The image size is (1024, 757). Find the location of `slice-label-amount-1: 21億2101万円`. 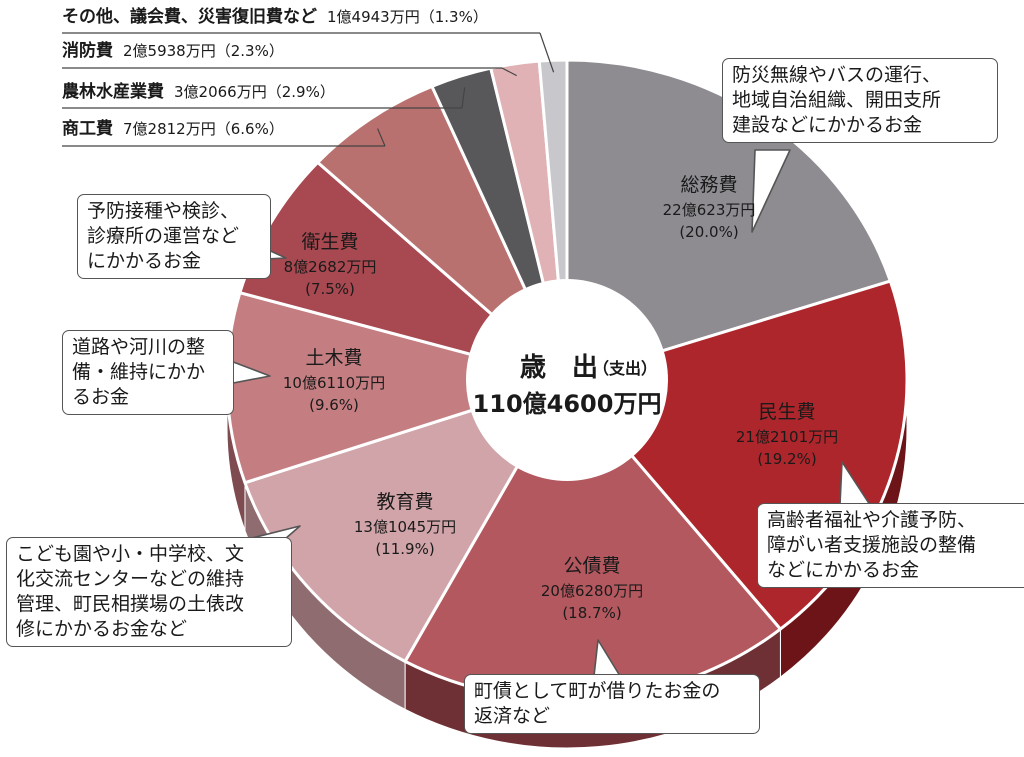

slice-label-amount-1: 21億2101万円 is located at coordinates (787, 437).